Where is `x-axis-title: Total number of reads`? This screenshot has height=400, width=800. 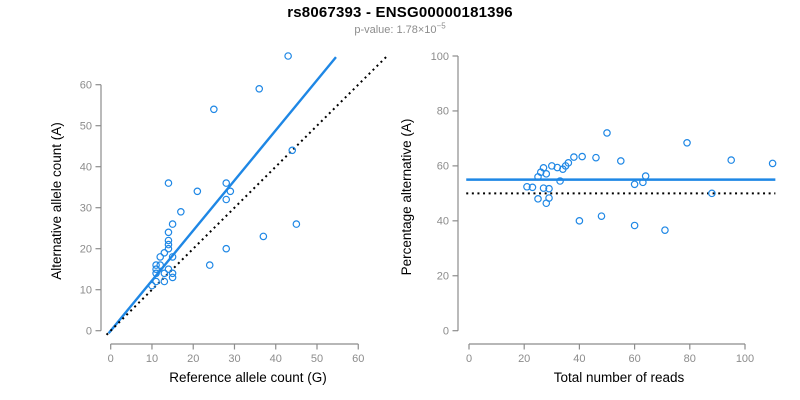 x-axis-title: Total number of reads is located at coordinates (619, 377).